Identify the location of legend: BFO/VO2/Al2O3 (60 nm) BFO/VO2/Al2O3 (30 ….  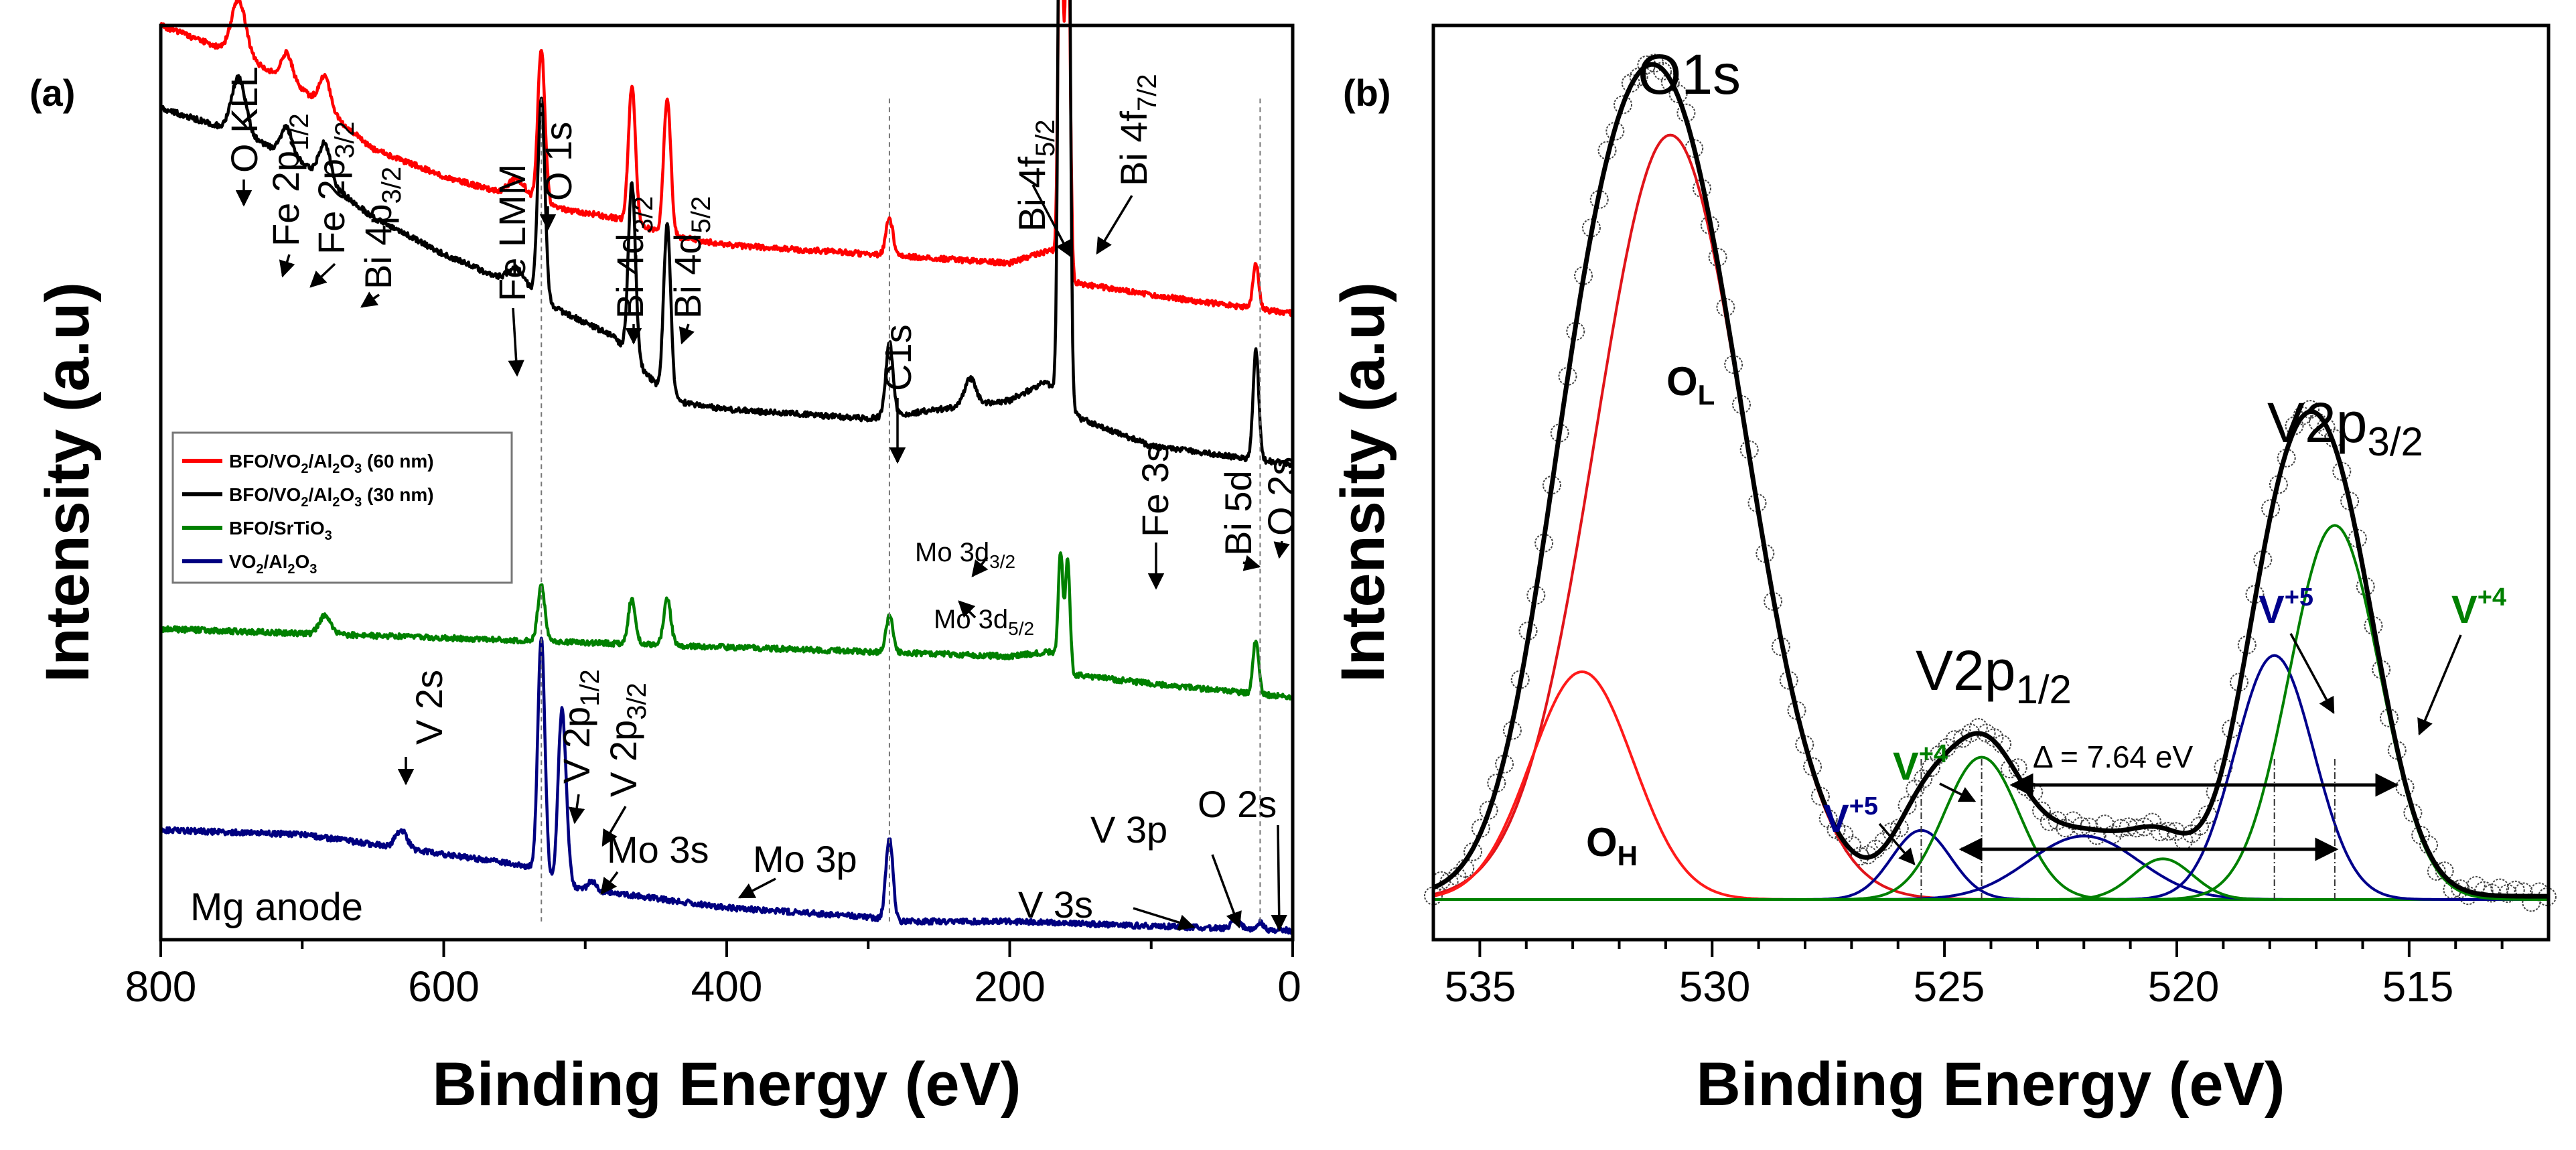
(342, 507).